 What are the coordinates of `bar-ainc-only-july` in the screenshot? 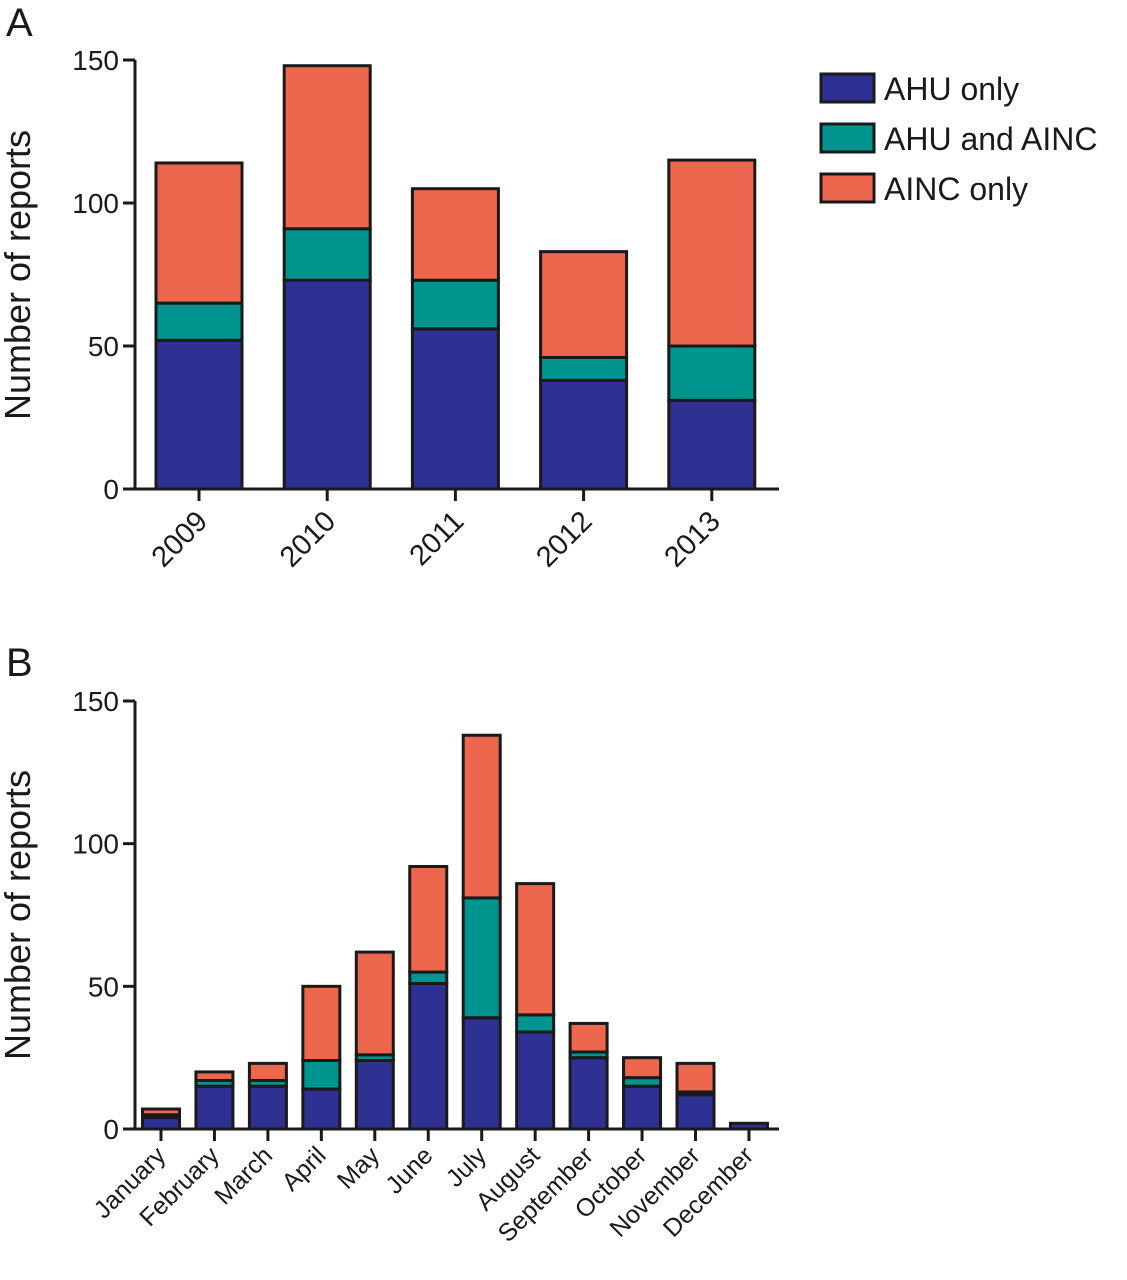 It's located at (481, 816).